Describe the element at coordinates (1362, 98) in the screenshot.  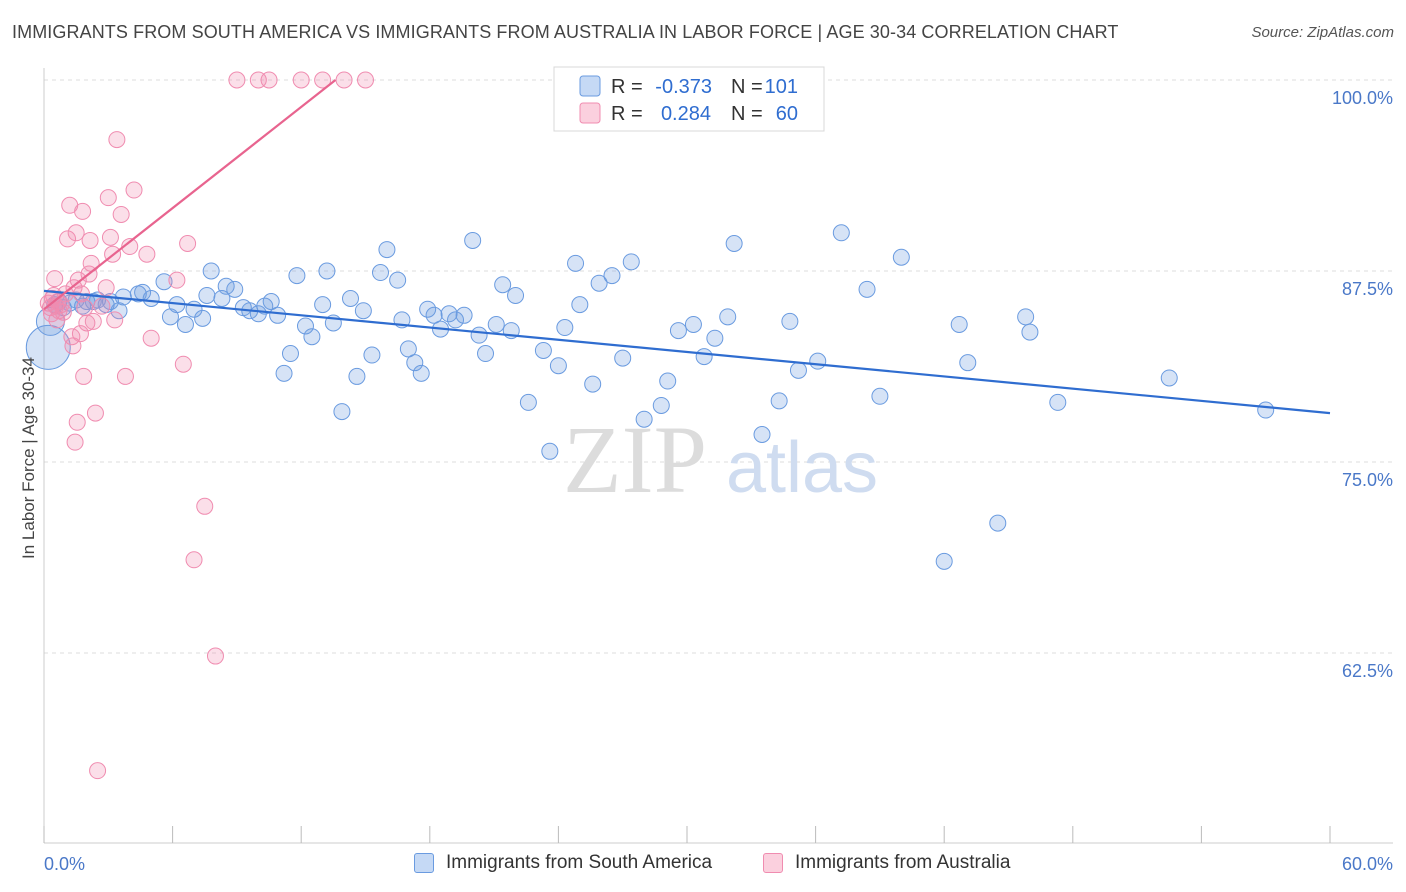
I see `y-tick-label: 100.0%` at that location.